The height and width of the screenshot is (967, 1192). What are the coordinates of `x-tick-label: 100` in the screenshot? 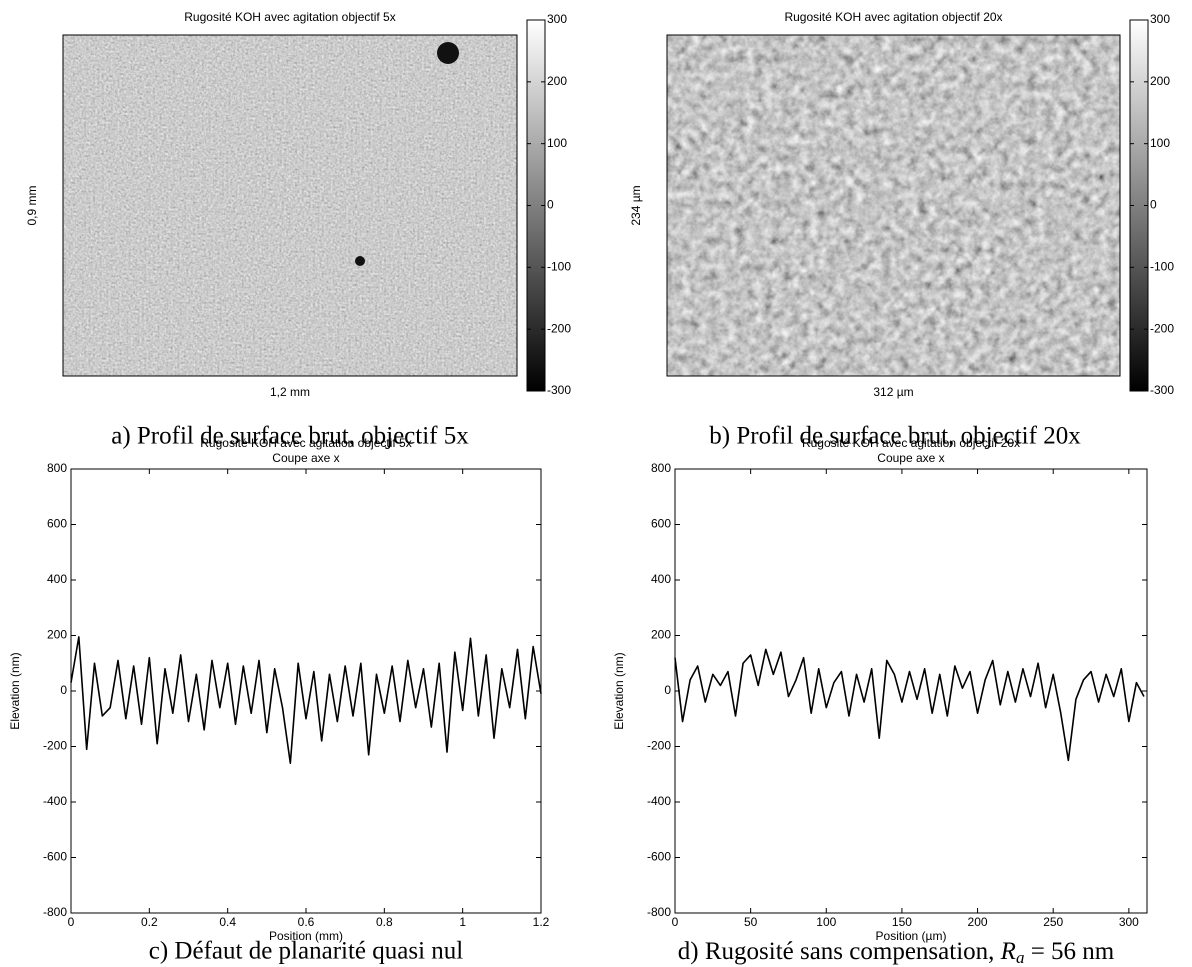 It's located at (826, 922).